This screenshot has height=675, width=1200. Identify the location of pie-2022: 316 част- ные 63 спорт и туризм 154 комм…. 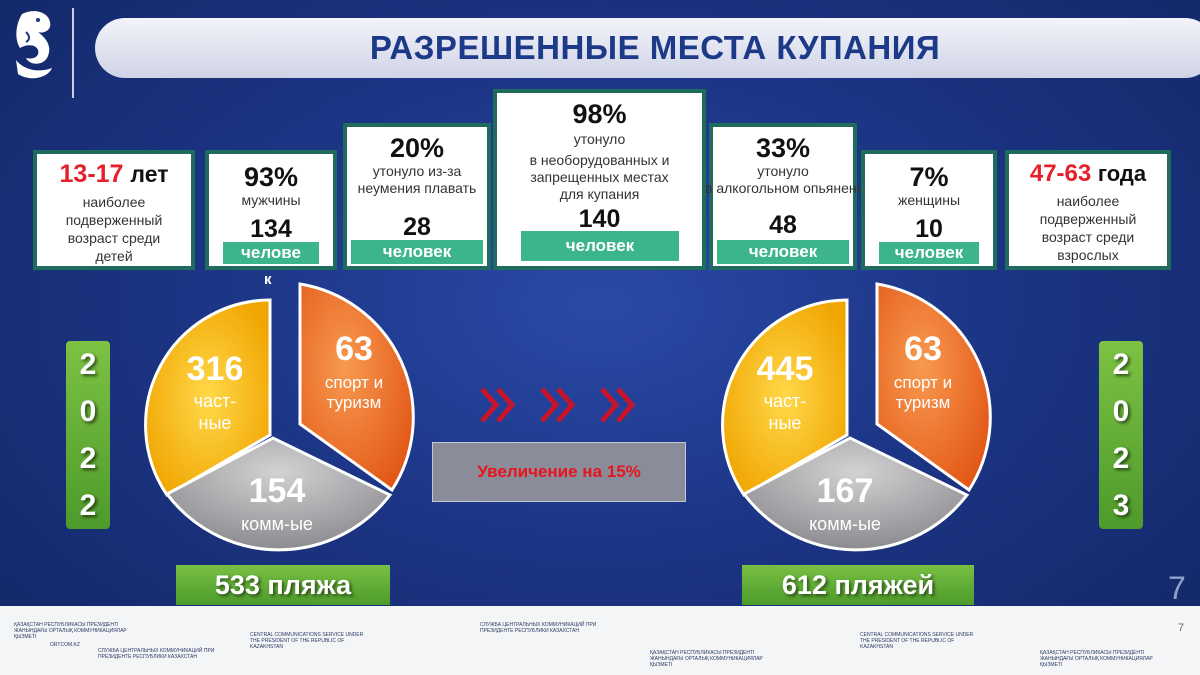
(279, 417).